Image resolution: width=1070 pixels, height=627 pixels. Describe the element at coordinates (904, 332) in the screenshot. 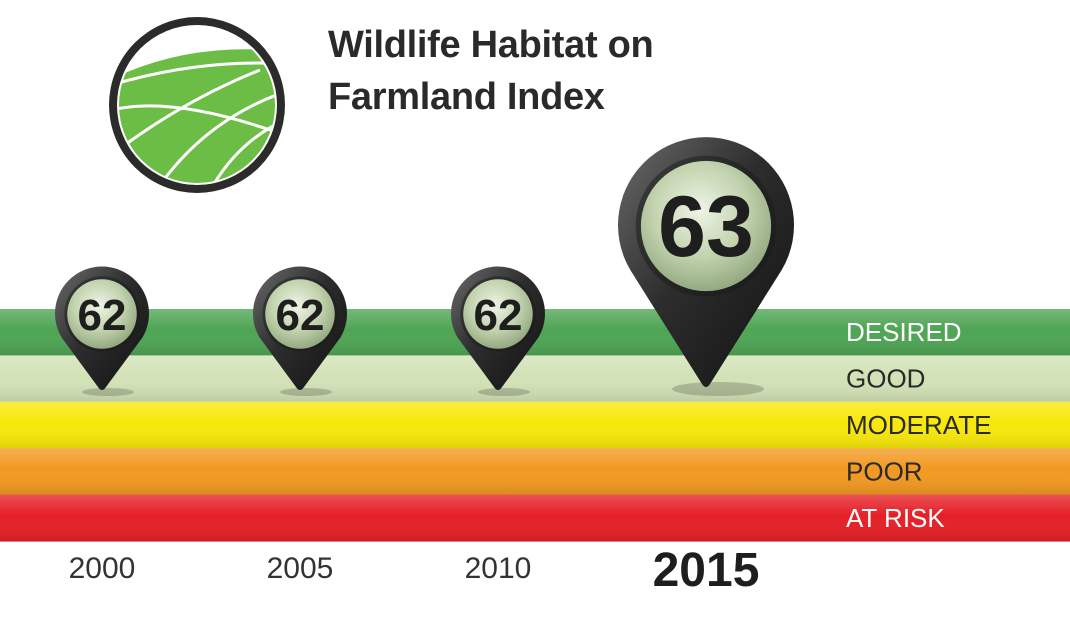

I see `band-label-desired: DESIRED` at that location.